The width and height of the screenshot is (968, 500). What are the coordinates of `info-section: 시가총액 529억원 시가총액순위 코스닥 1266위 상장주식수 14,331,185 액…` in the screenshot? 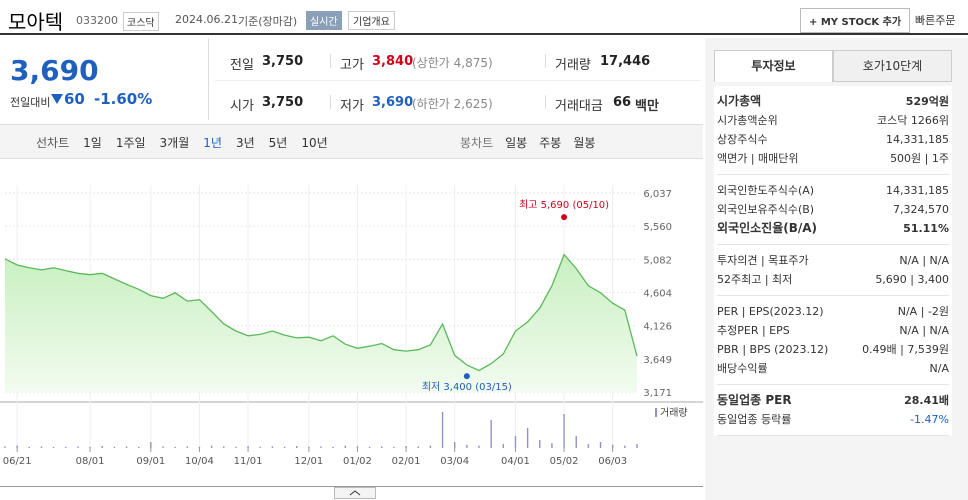 It's located at (833, 130).